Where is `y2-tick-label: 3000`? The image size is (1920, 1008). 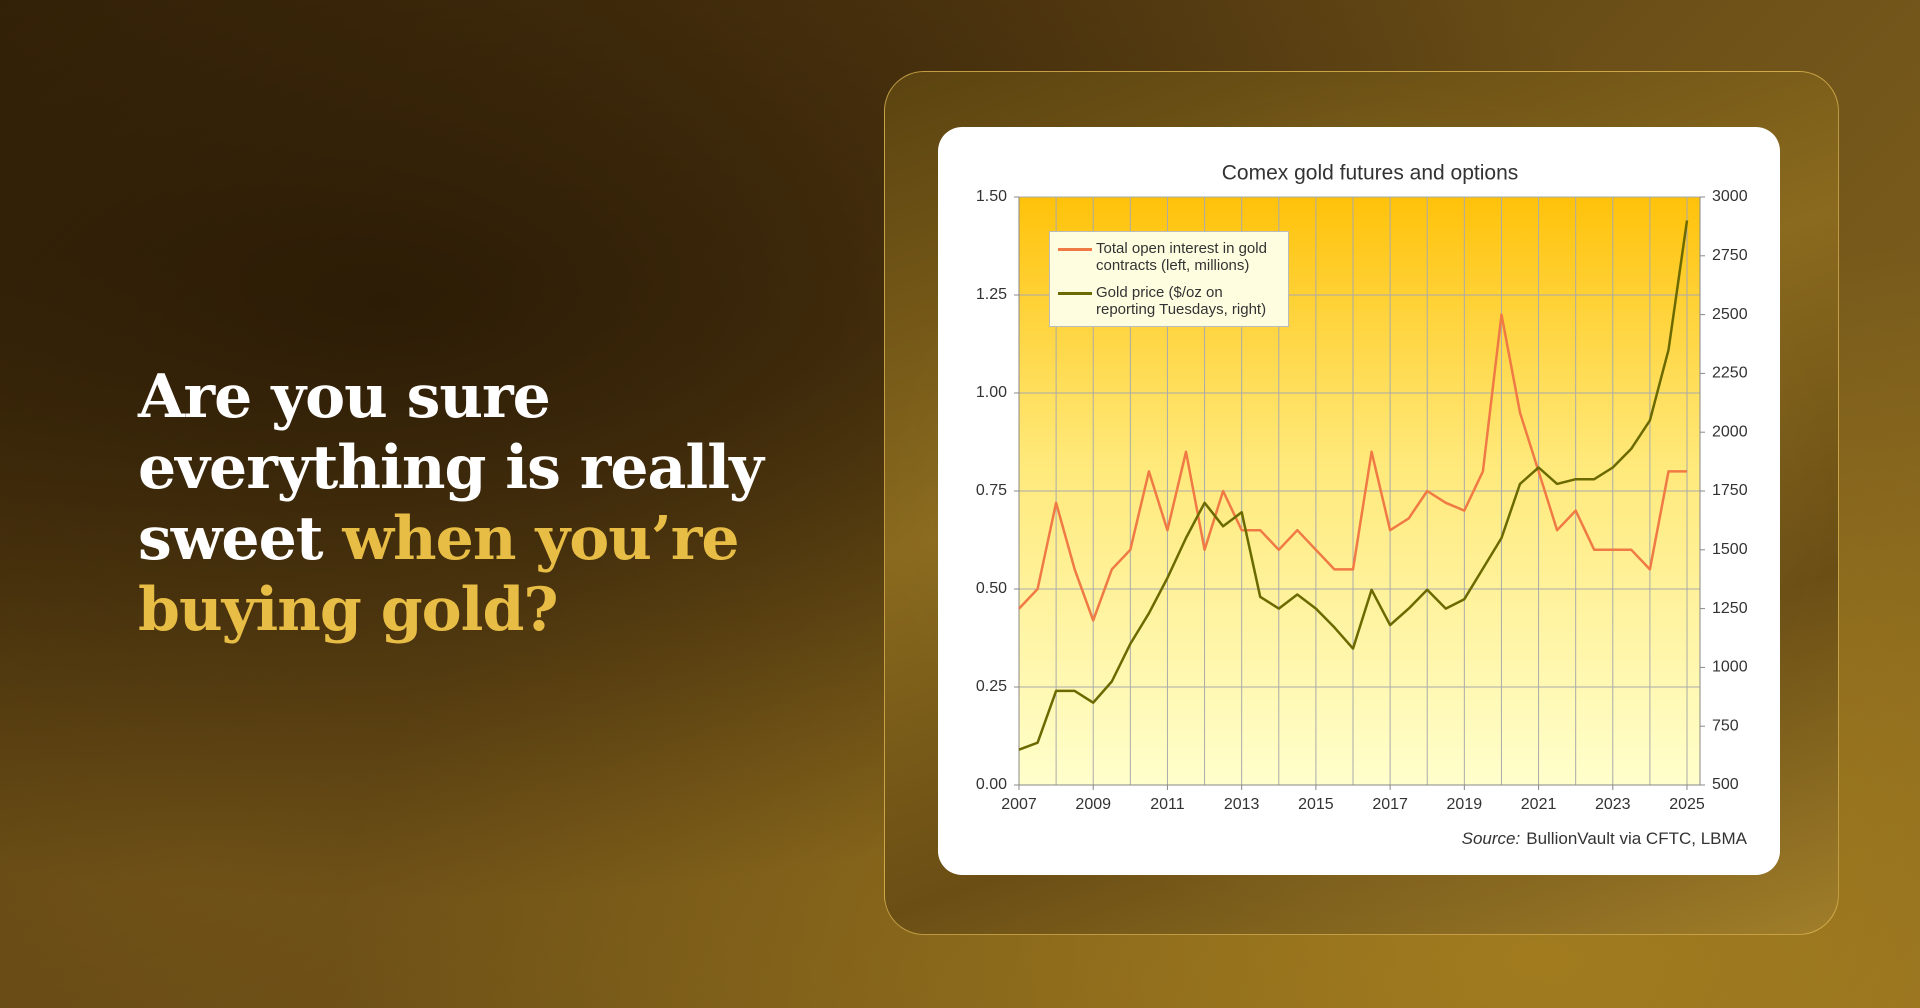 y2-tick-label: 3000 is located at coordinates (1730, 196).